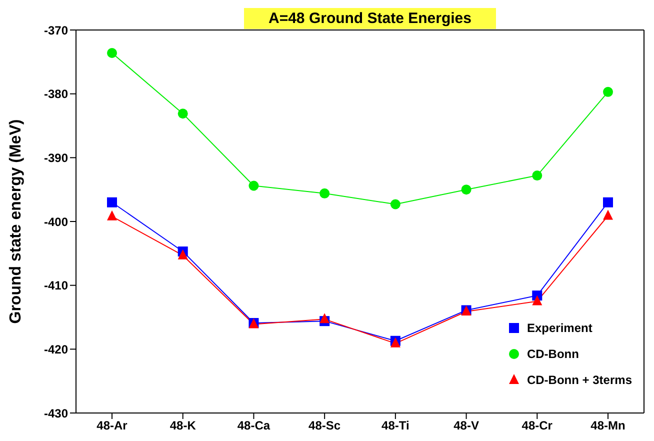 The height and width of the screenshot is (441, 654). Describe the element at coordinates (56, 30) in the screenshot. I see `y-tick-label: -370` at that location.